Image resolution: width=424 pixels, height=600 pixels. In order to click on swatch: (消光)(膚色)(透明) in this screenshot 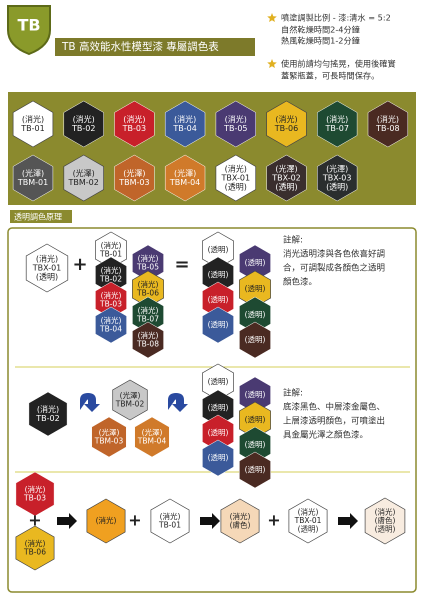, I will do `click(385, 521)`.